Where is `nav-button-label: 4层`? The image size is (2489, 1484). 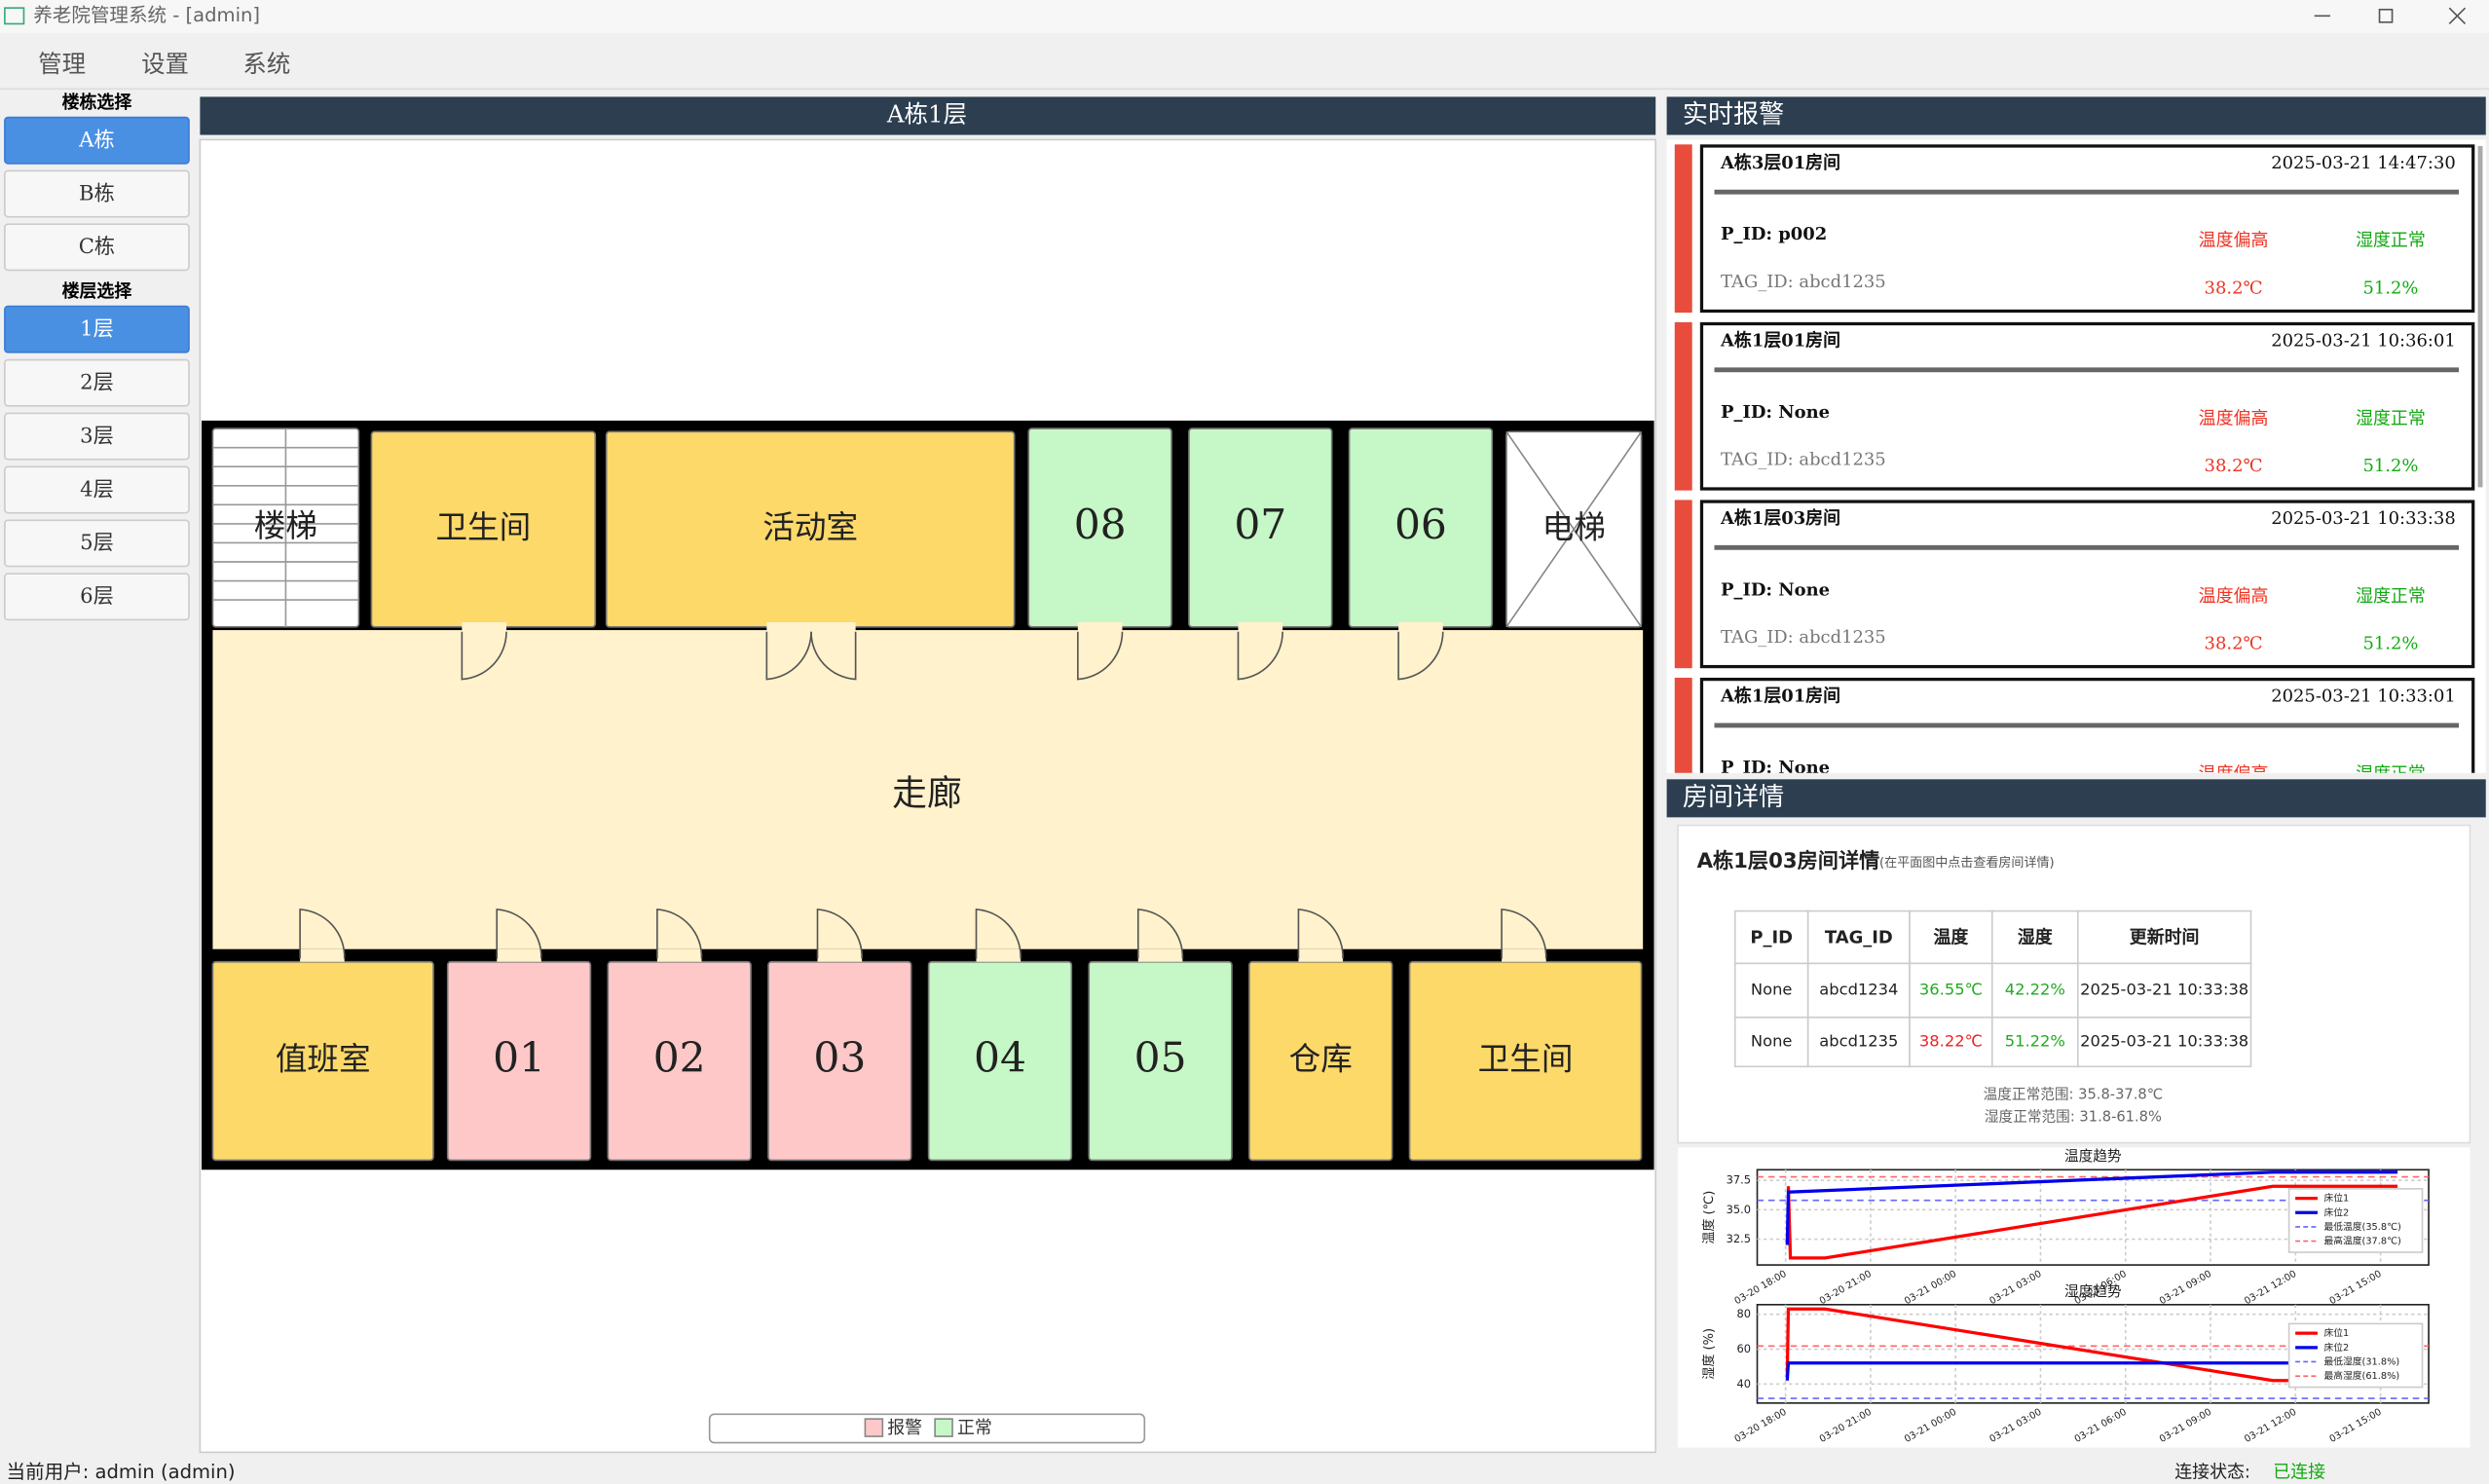
nav-button-label: 4层 is located at coordinates (97, 488).